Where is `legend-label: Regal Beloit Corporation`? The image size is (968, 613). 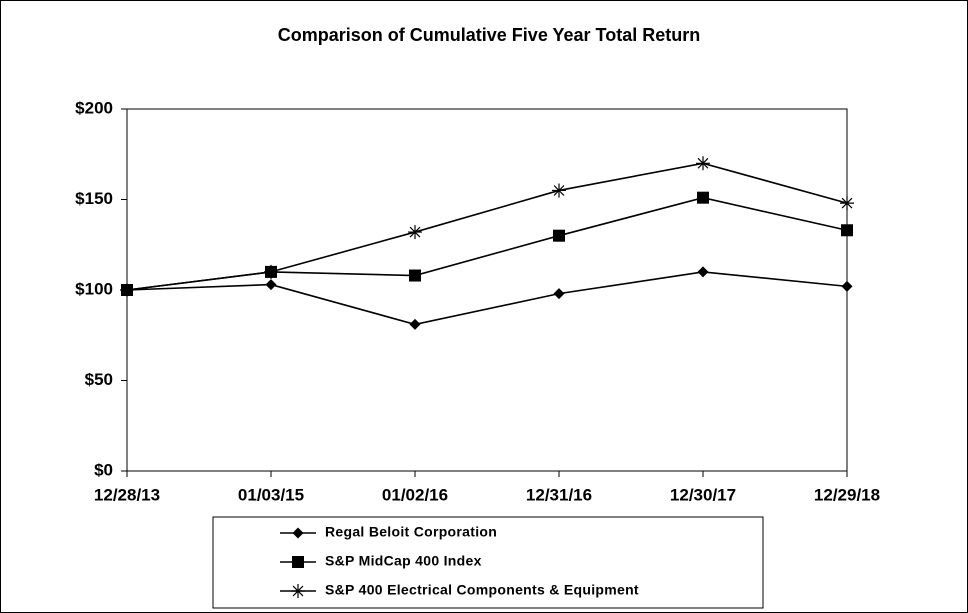 legend-label: Regal Beloit Corporation is located at coordinates (411, 532).